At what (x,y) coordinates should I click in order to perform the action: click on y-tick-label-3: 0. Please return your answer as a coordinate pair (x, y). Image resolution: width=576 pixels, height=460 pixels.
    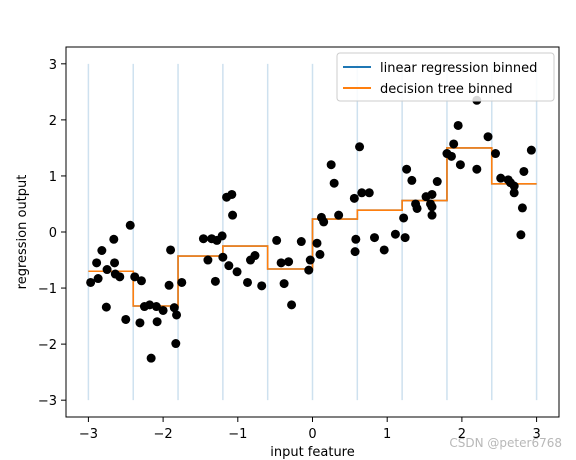
    Looking at the image, I should click on (53, 233).